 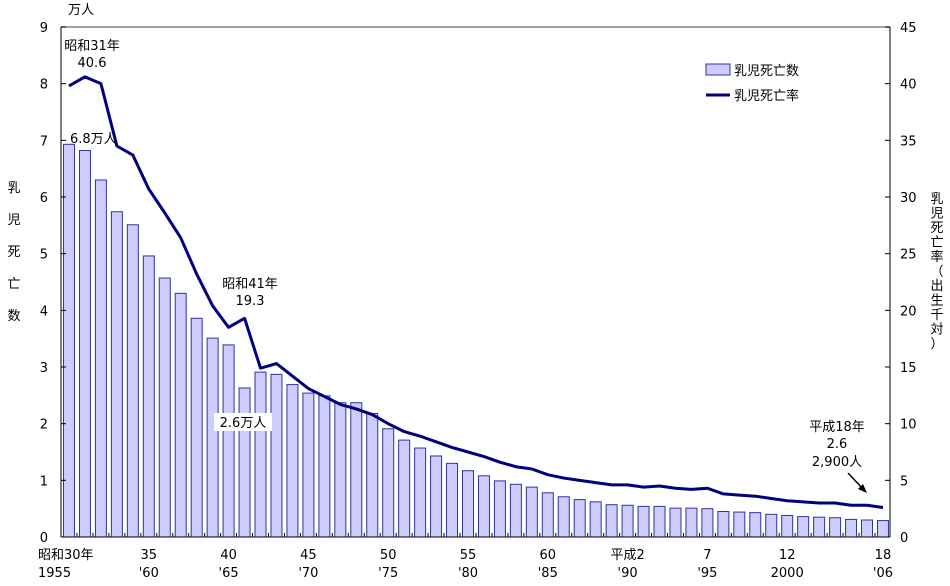 What do you see at coordinates (936, 257) in the screenshot?
I see `axis-title-char: 率` at bounding box center [936, 257].